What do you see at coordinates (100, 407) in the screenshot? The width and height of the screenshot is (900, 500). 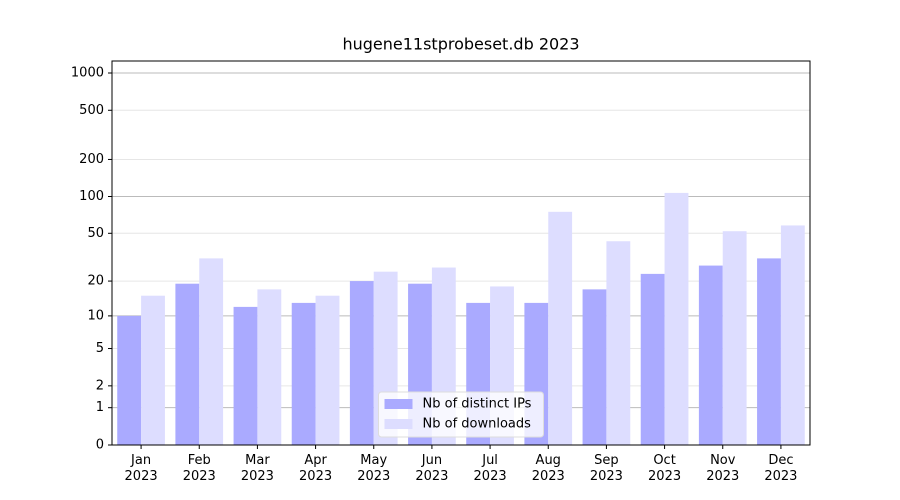 I see `y-tick-label: 1` at bounding box center [100, 407].